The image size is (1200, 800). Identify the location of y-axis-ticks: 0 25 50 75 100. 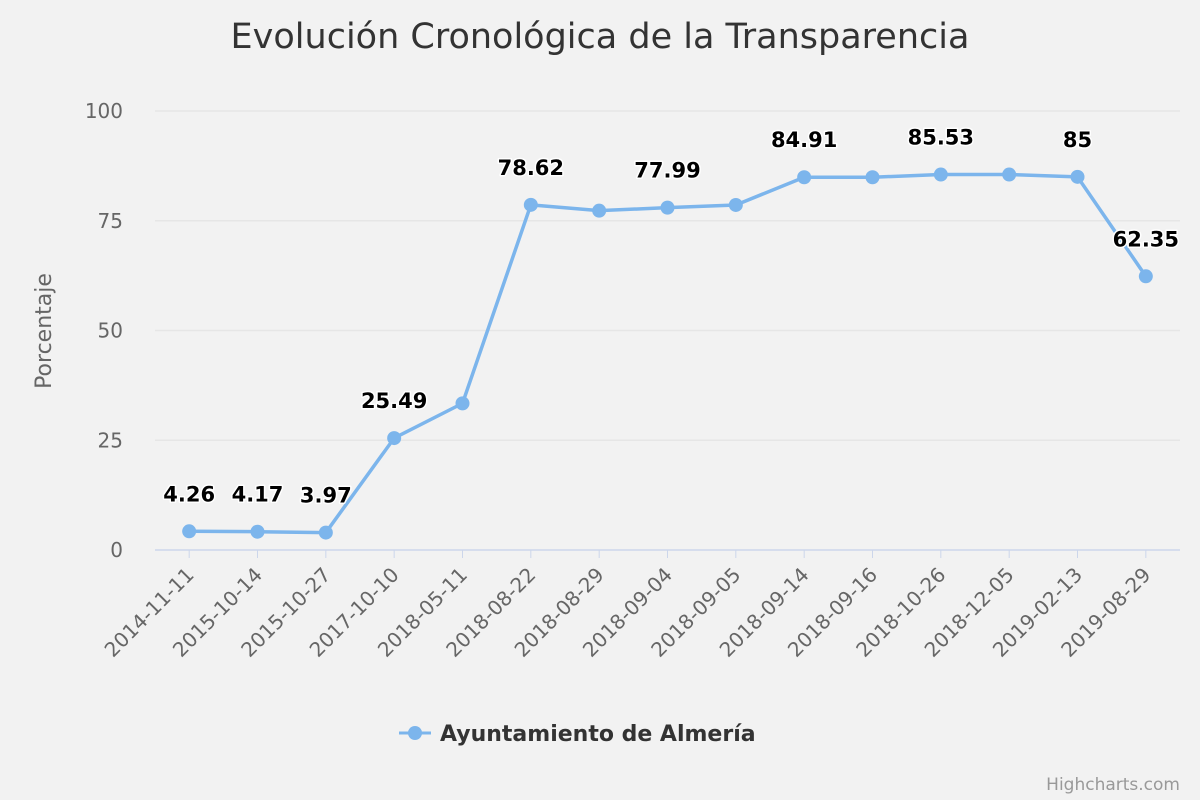
(104, 330).